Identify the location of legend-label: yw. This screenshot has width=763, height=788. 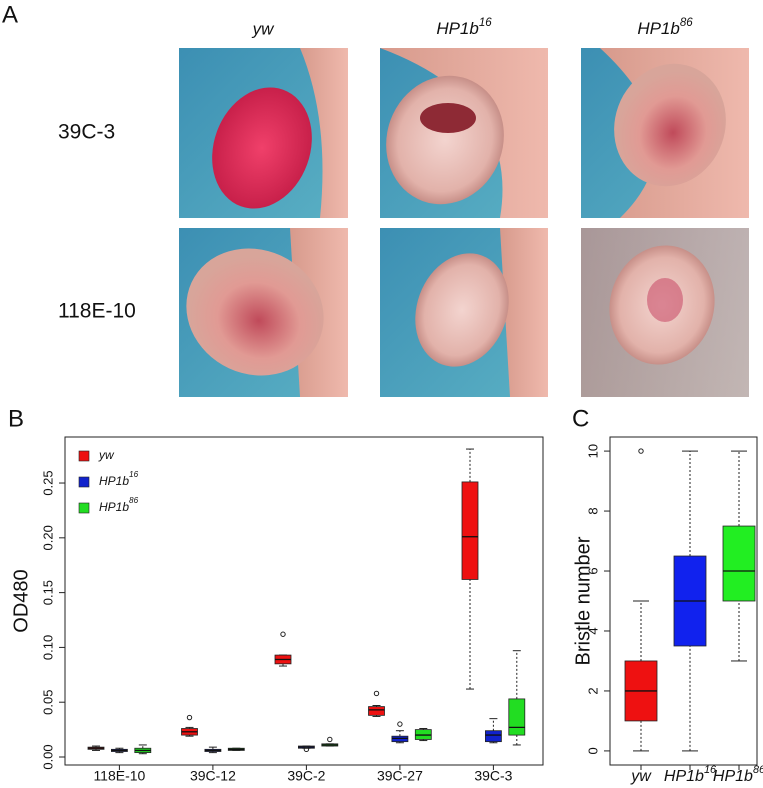
(106, 455).